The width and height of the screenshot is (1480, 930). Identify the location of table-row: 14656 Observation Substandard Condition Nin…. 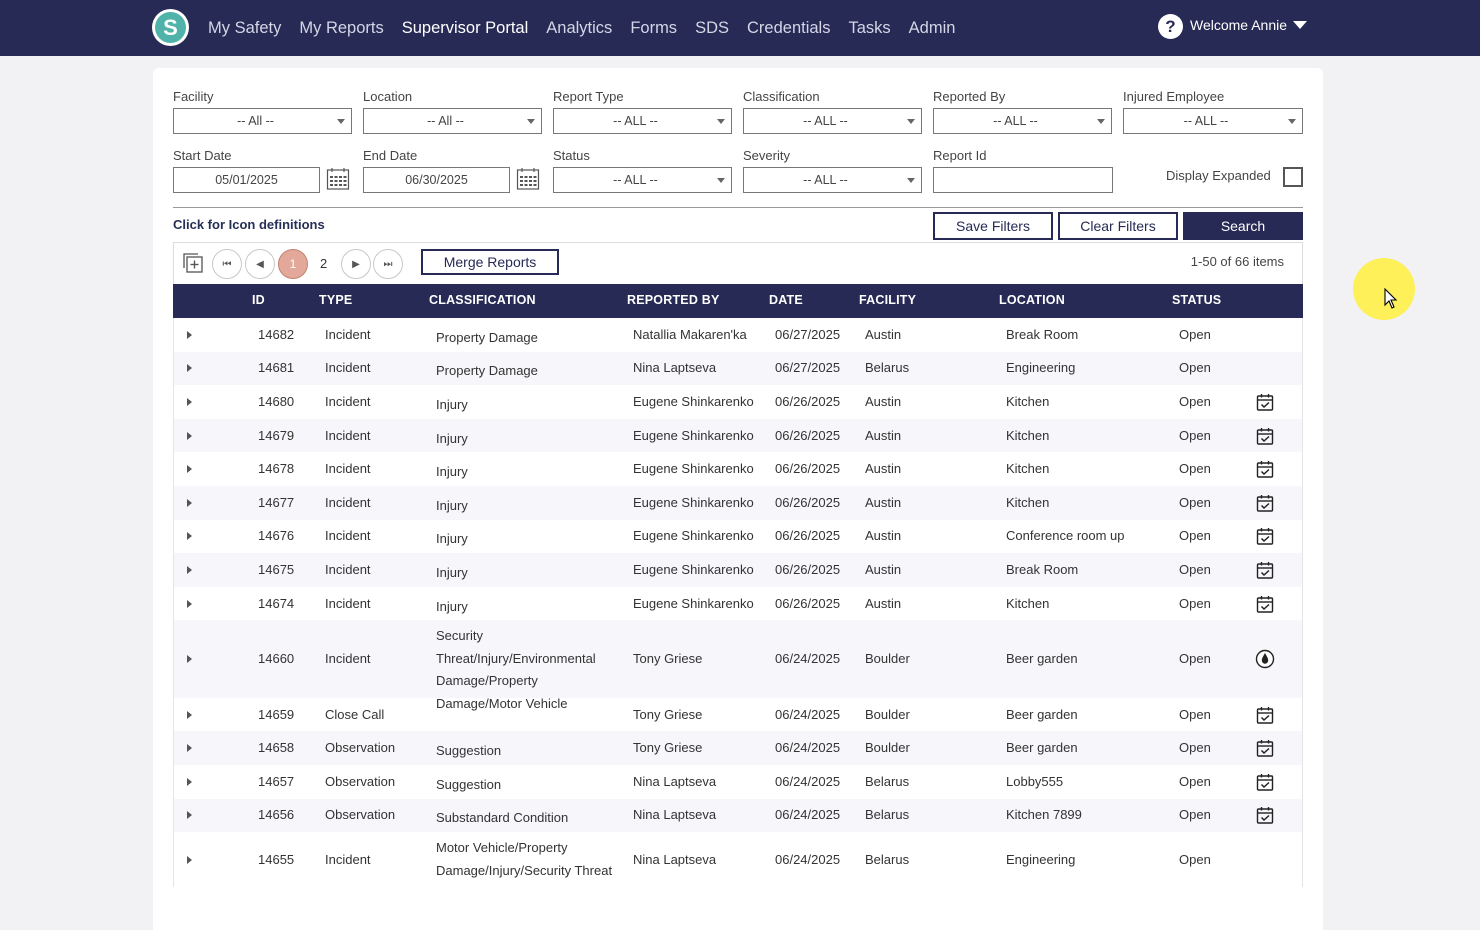
(738, 815).